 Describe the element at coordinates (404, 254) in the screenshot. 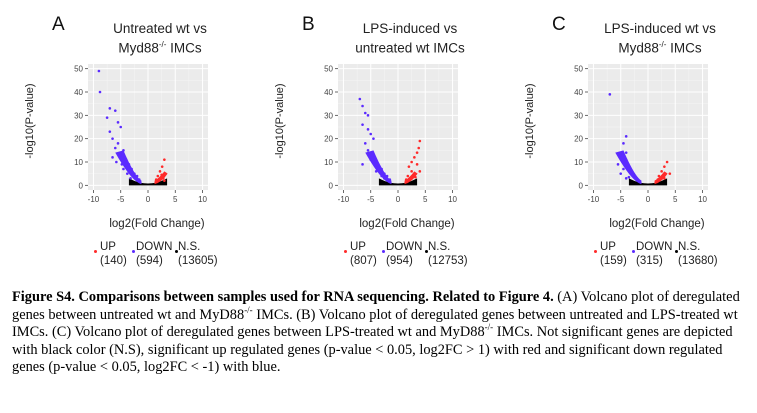

I see `legend-down: DOWN (954)` at that location.